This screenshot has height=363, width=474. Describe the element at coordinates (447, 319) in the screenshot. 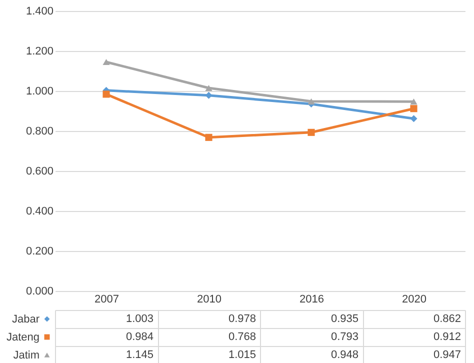

I see `data-label: 0.862` at that location.